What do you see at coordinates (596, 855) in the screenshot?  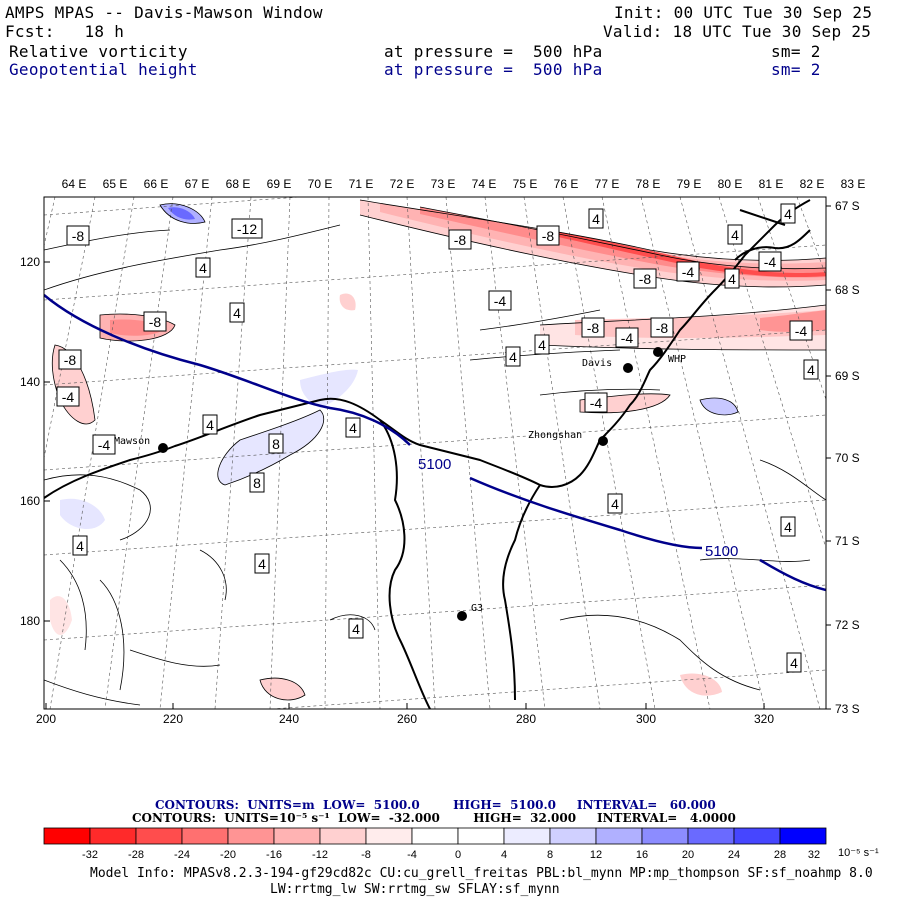 I see `colorbar-tick-label: 12` at bounding box center [596, 855].